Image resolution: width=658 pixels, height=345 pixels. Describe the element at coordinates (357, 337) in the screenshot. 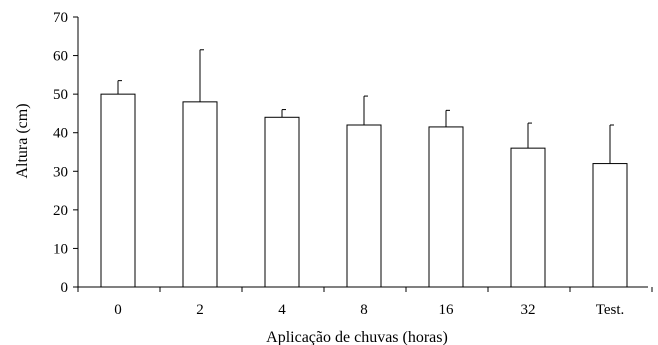

I see `x-axis-title: Aplicação de chuvas (horas)` at that location.